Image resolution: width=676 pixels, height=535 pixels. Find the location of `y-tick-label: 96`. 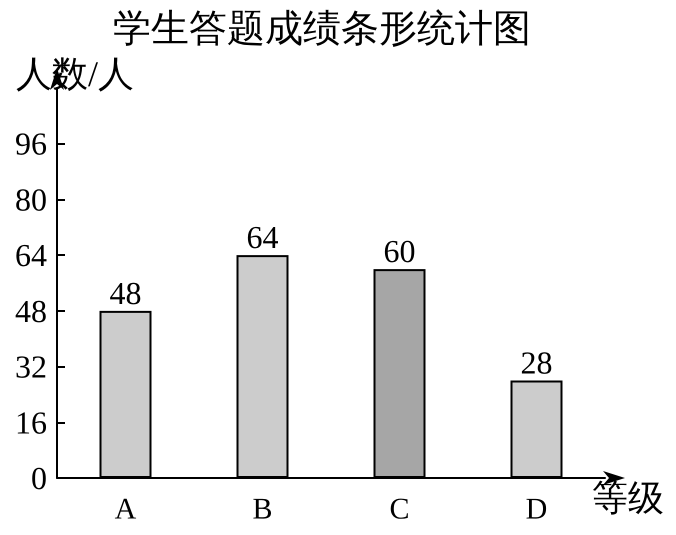

y-tick-label: 96 is located at coordinates (31, 144).